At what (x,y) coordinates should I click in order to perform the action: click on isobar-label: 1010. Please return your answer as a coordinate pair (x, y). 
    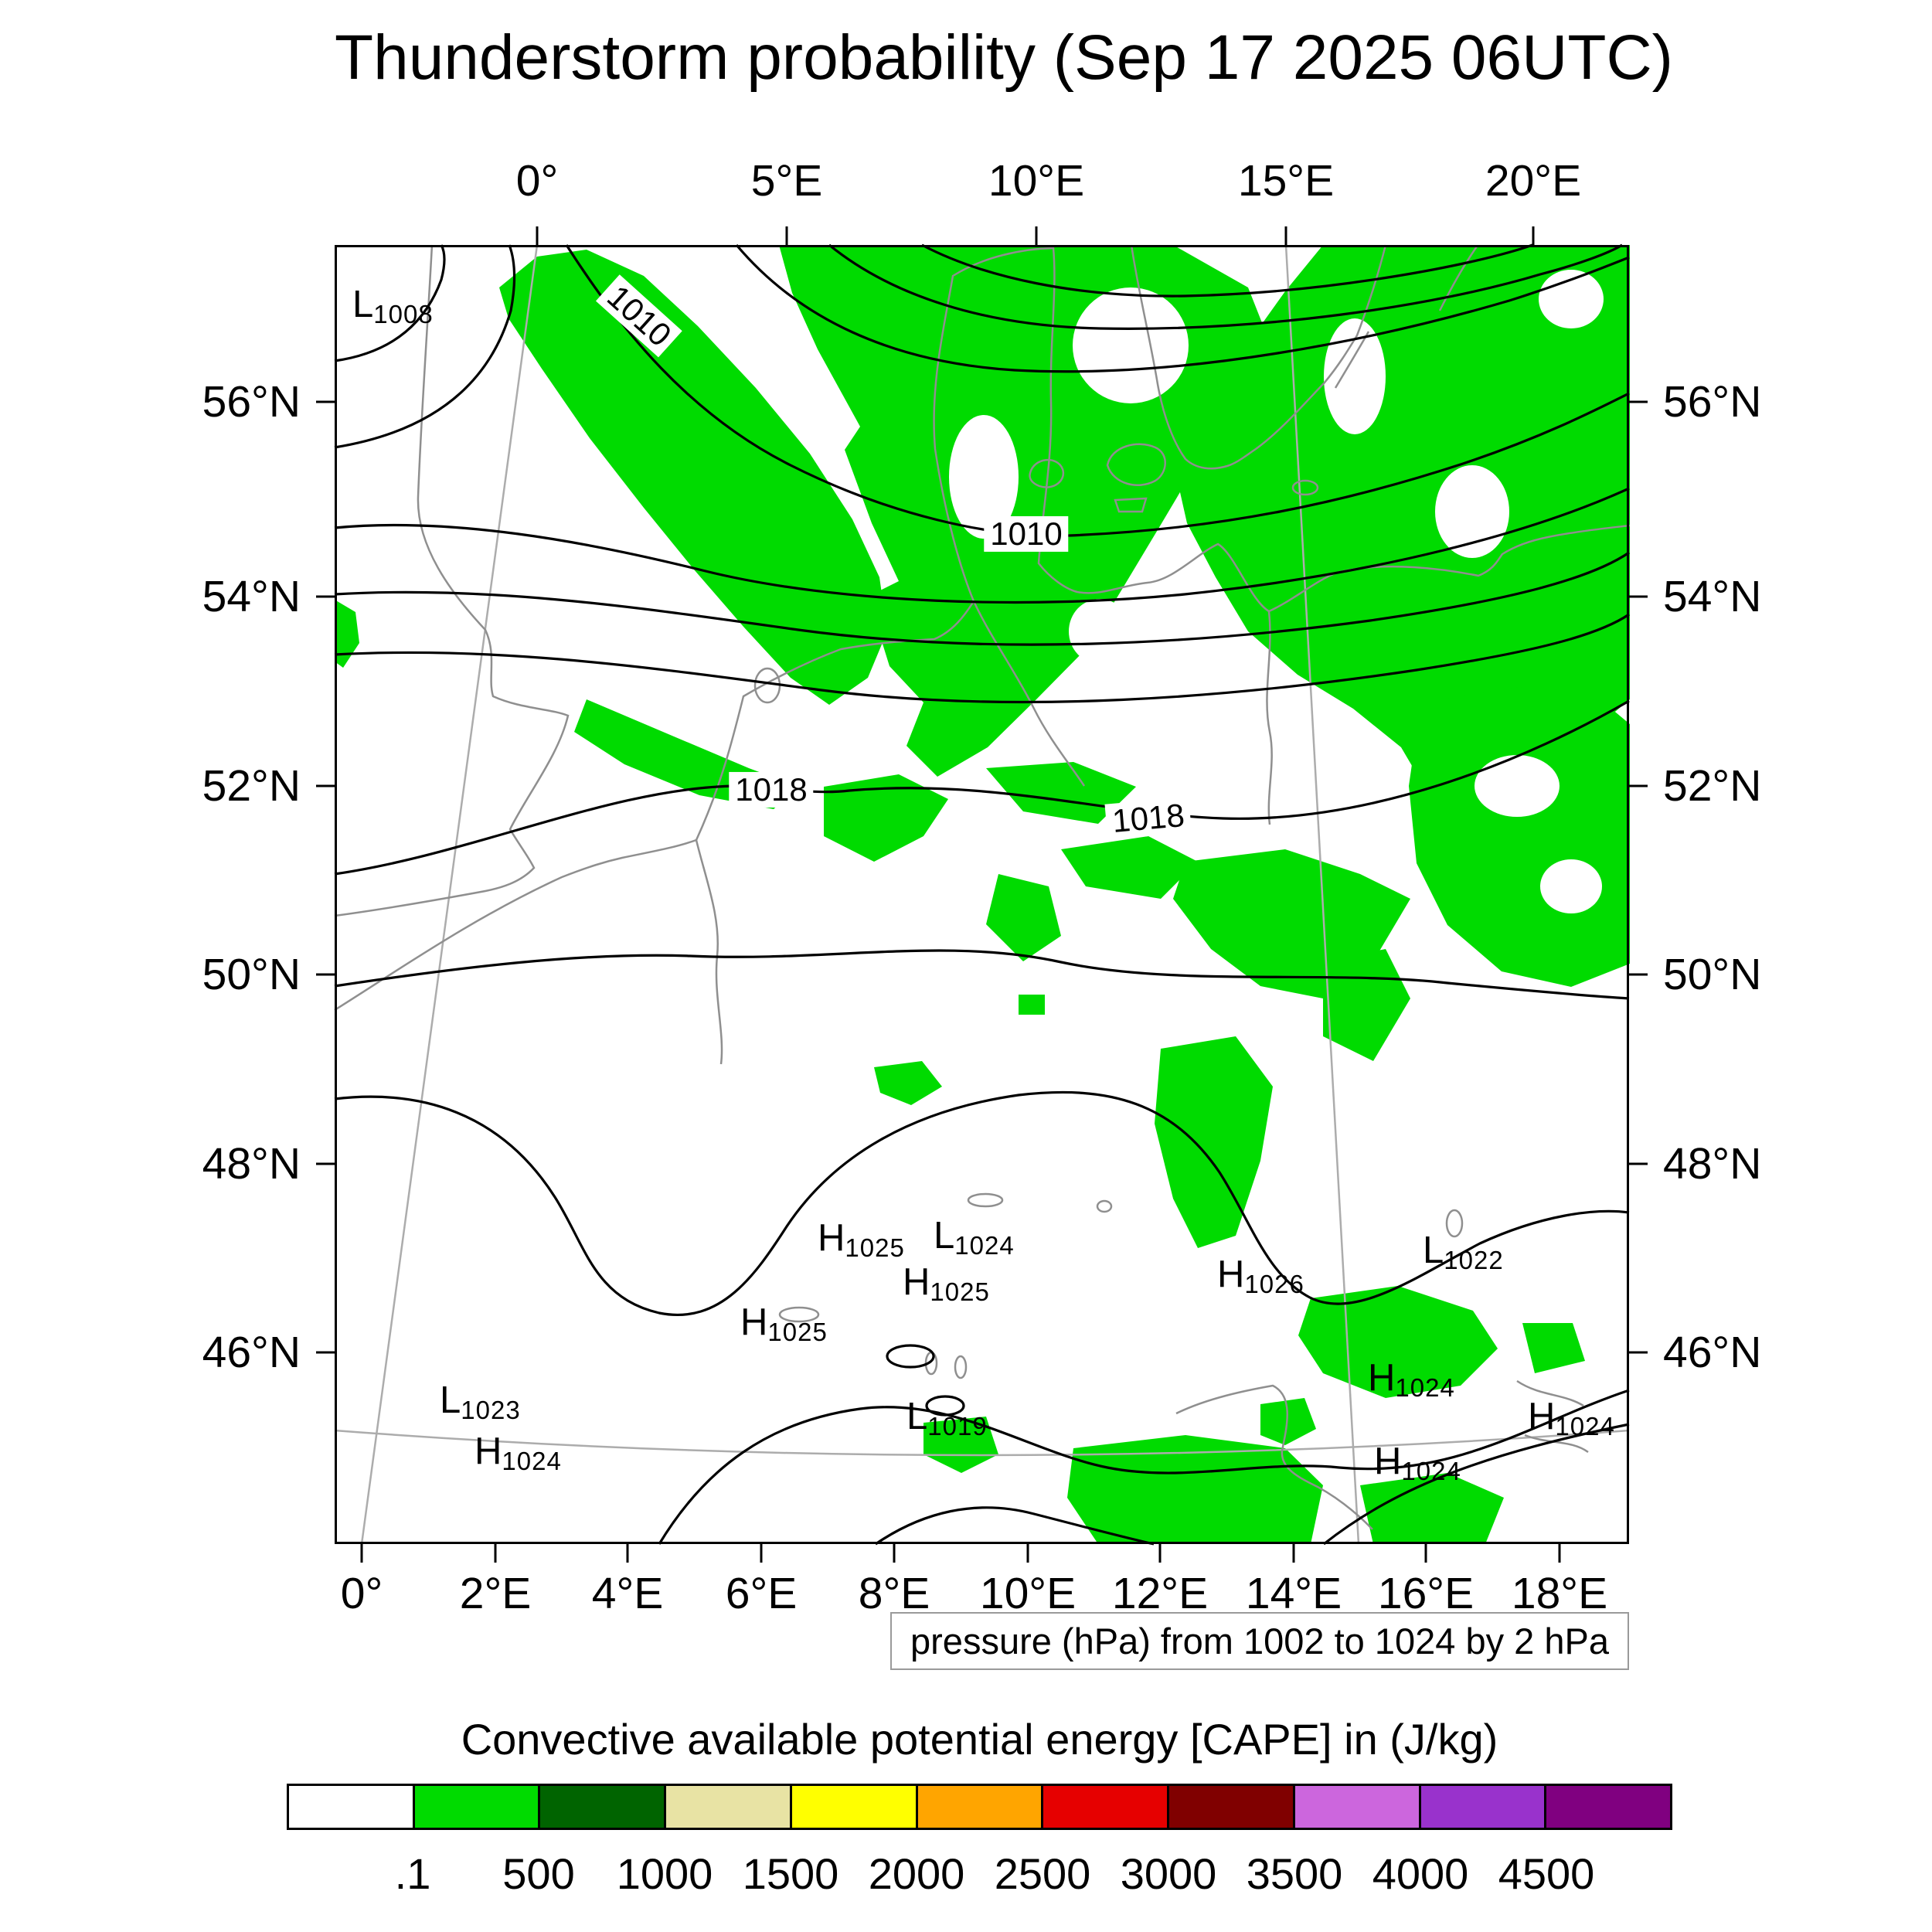
    Looking at the image, I should click on (1027, 534).